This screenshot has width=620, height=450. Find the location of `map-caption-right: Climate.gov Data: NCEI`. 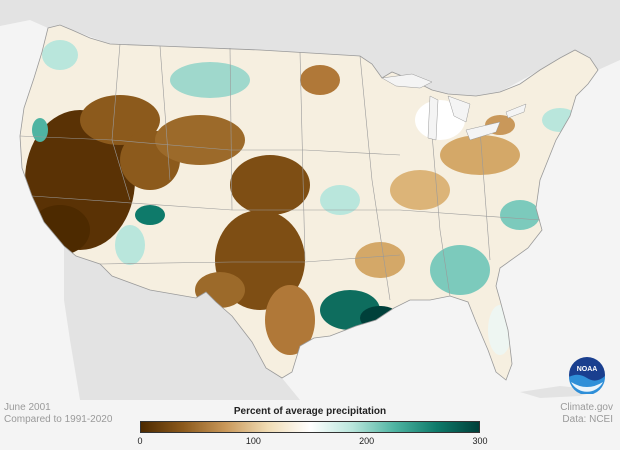

map-caption-right: Climate.gov Data: NCEI is located at coordinates (586, 414).